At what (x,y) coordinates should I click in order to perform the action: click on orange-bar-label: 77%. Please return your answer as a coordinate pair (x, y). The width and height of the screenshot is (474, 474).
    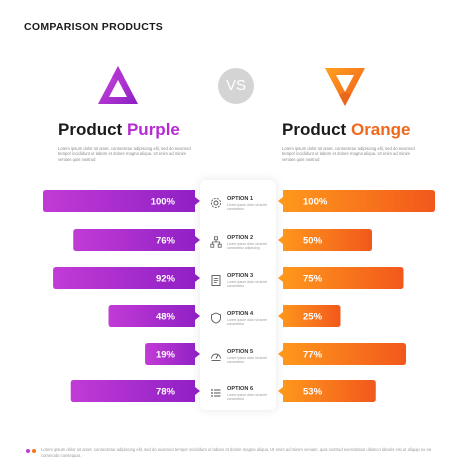
    Looking at the image, I should click on (313, 355).